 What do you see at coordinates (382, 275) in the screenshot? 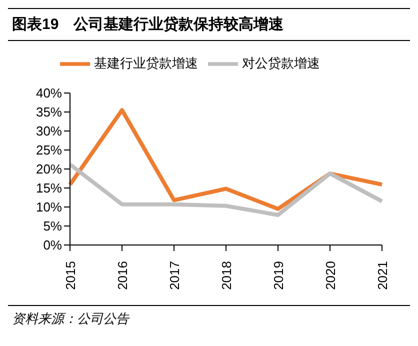
I see `x-tick-label: 2021` at bounding box center [382, 275].